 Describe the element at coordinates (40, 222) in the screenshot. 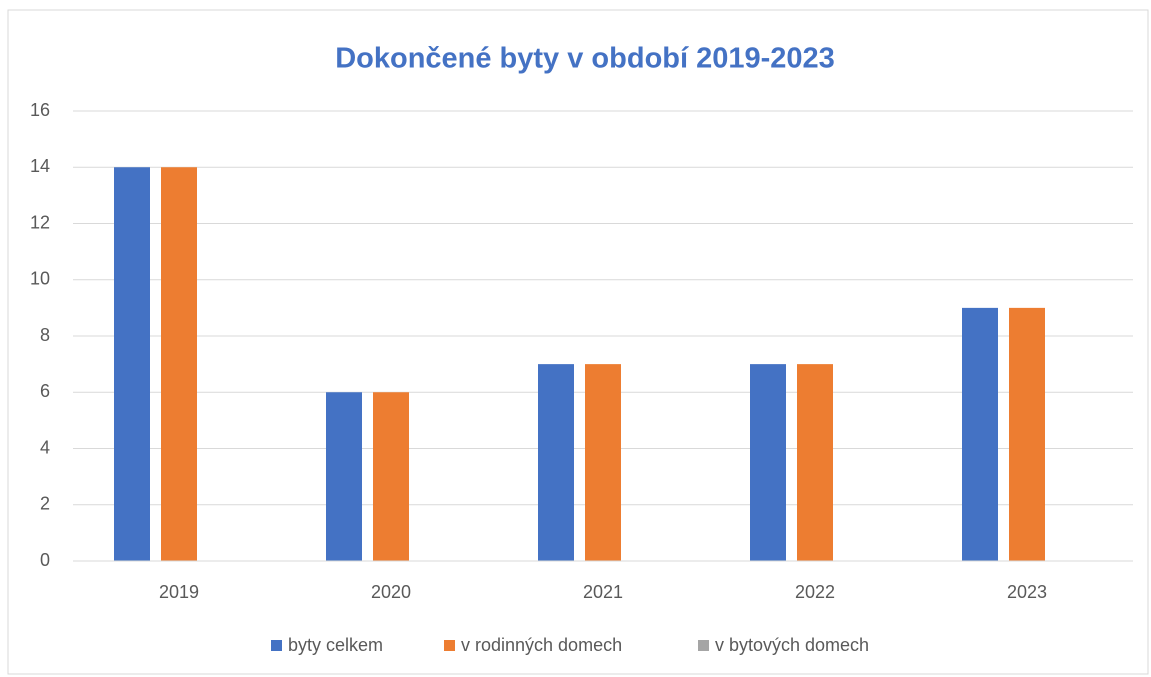

I see `y-tick-label: 12` at that location.